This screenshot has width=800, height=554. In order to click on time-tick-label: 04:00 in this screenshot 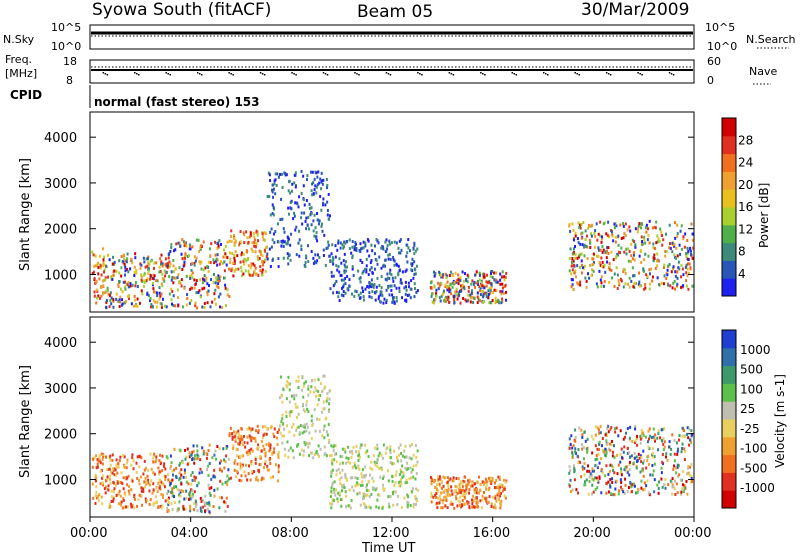, I will do `click(189, 533)`.